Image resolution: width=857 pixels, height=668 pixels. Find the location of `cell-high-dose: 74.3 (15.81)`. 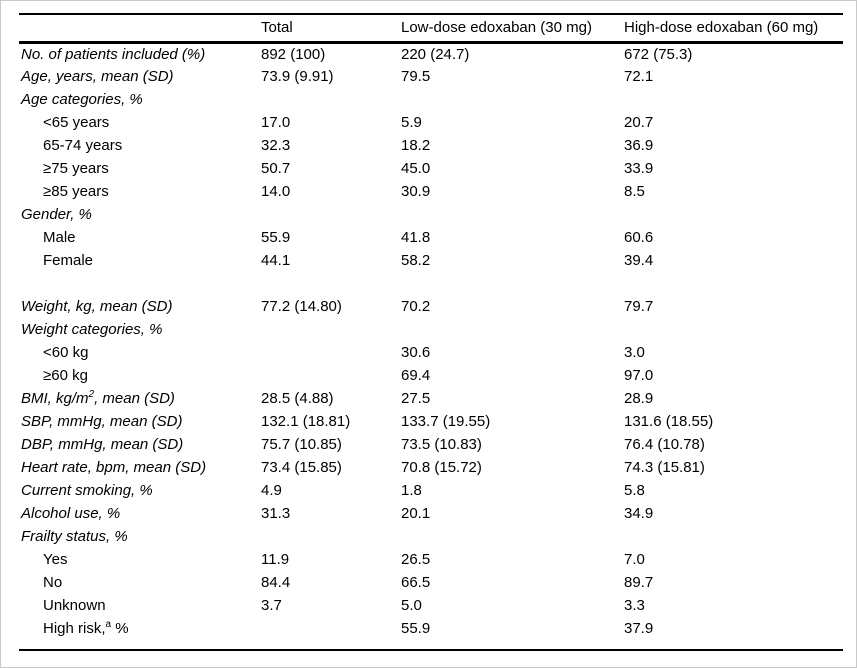

cell-high-dose: 74.3 (15.81) is located at coordinates (664, 467).